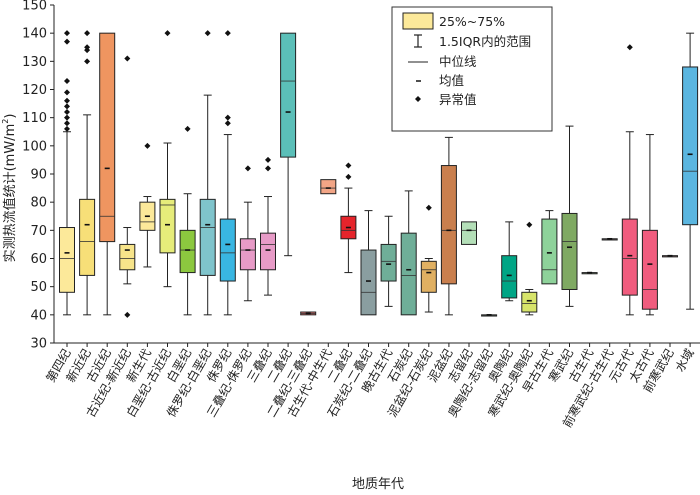  What do you see at coordinates (472, 21) in the screenshot?
I see `legend-box-label: 25%~75%` at bounding box center [472, 21].